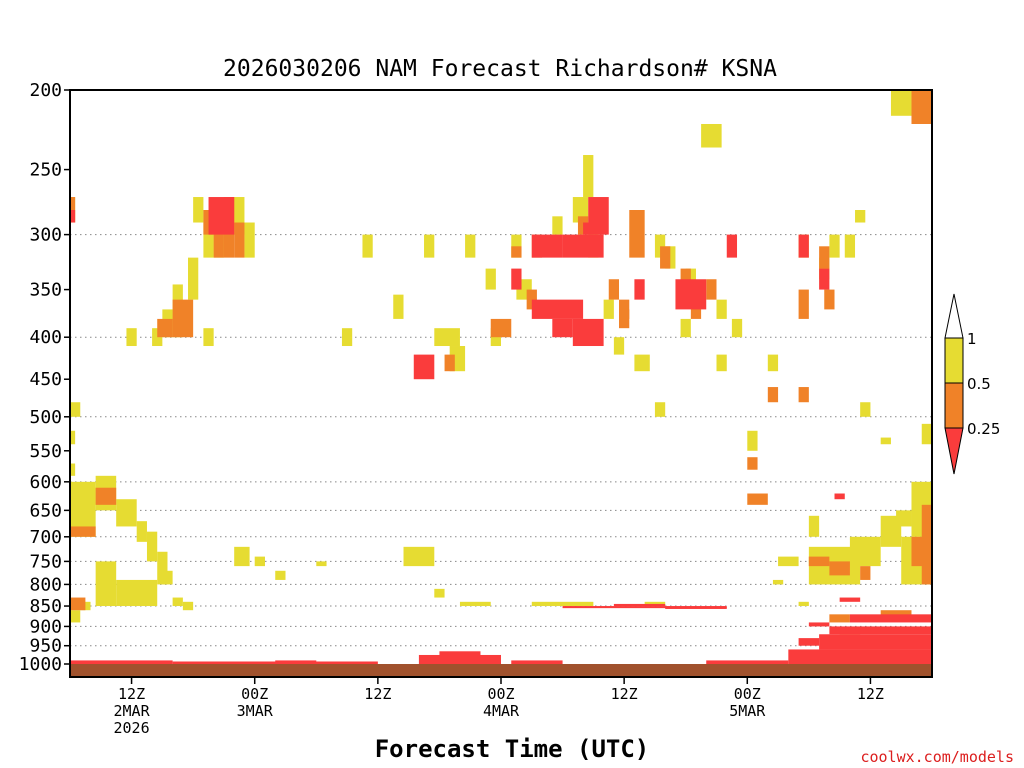 This screenshot has height=768, width=1024. What do you see at coordinates (979, 384) in the screenshot?
I see `colorbar-label: 0.5` at bounding box center [979, 384].